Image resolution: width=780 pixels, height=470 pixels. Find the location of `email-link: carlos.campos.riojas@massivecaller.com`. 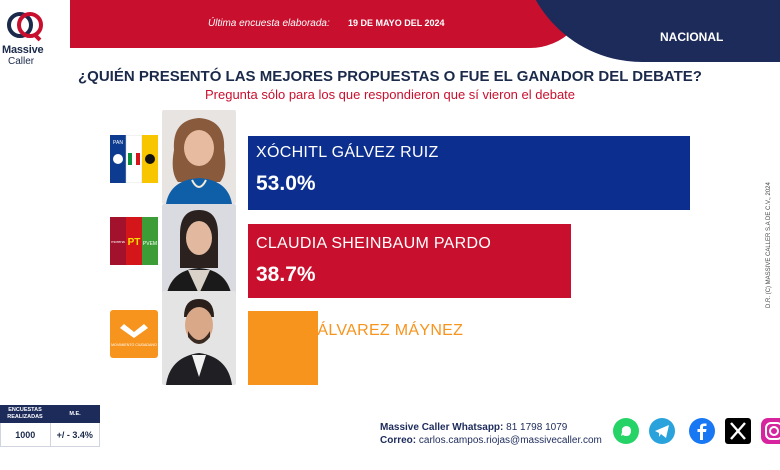

email-link: carlos.campos.riojas@massivecaller.com is located at coordinates (510, 440).